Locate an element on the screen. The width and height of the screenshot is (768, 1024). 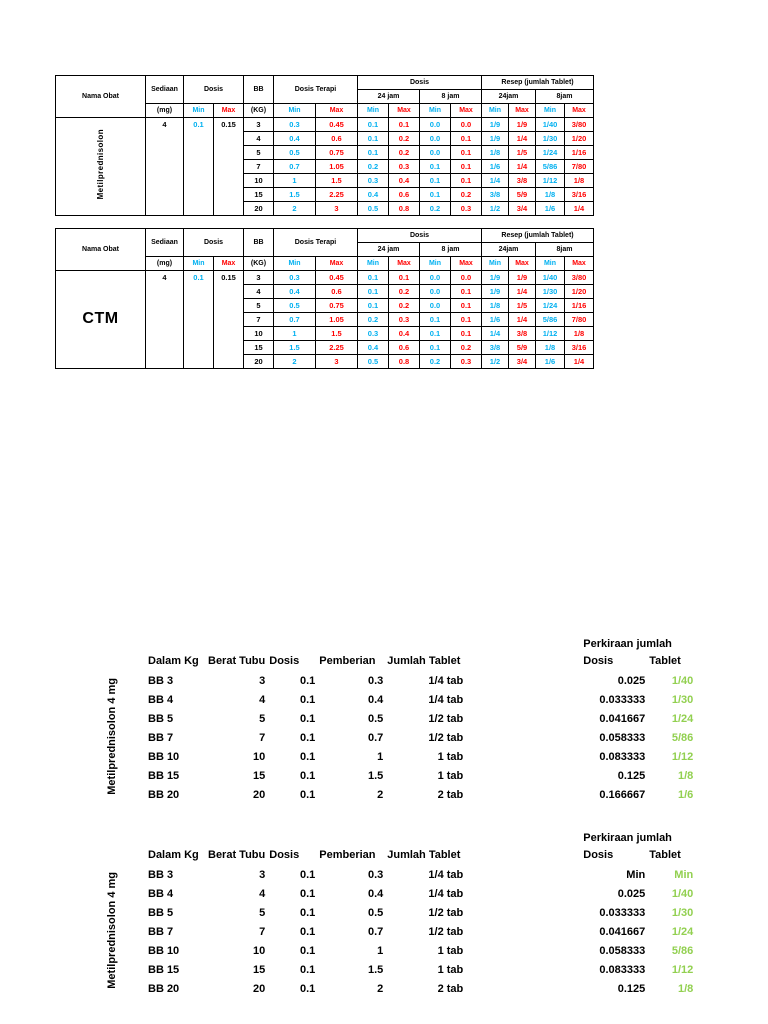
resep8-min: 1/40 is located at coordinates (550, 277).